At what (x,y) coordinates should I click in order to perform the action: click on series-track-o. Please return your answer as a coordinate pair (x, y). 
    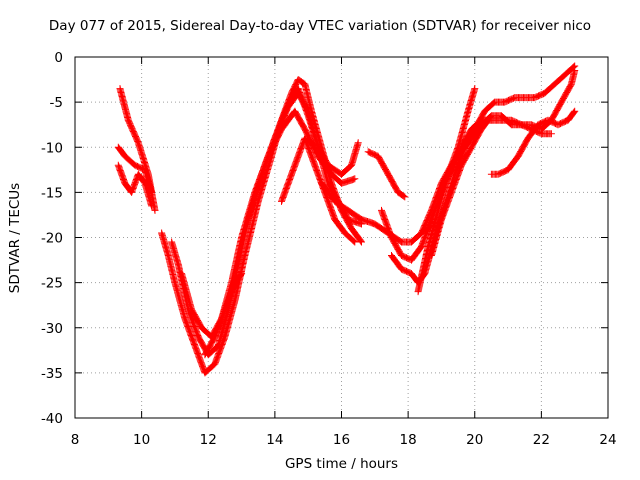
    Looking at the image, I should click on (459, 187).